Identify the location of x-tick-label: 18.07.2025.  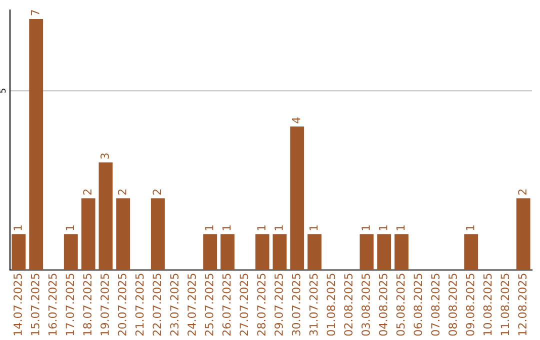
(87, 305).